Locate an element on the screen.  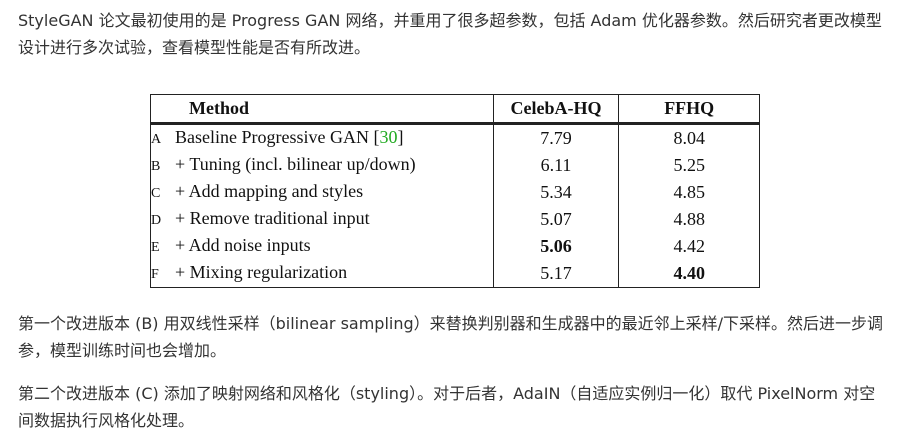
method-cell: F + Mixing regularization is located at coordinates (322, 274).